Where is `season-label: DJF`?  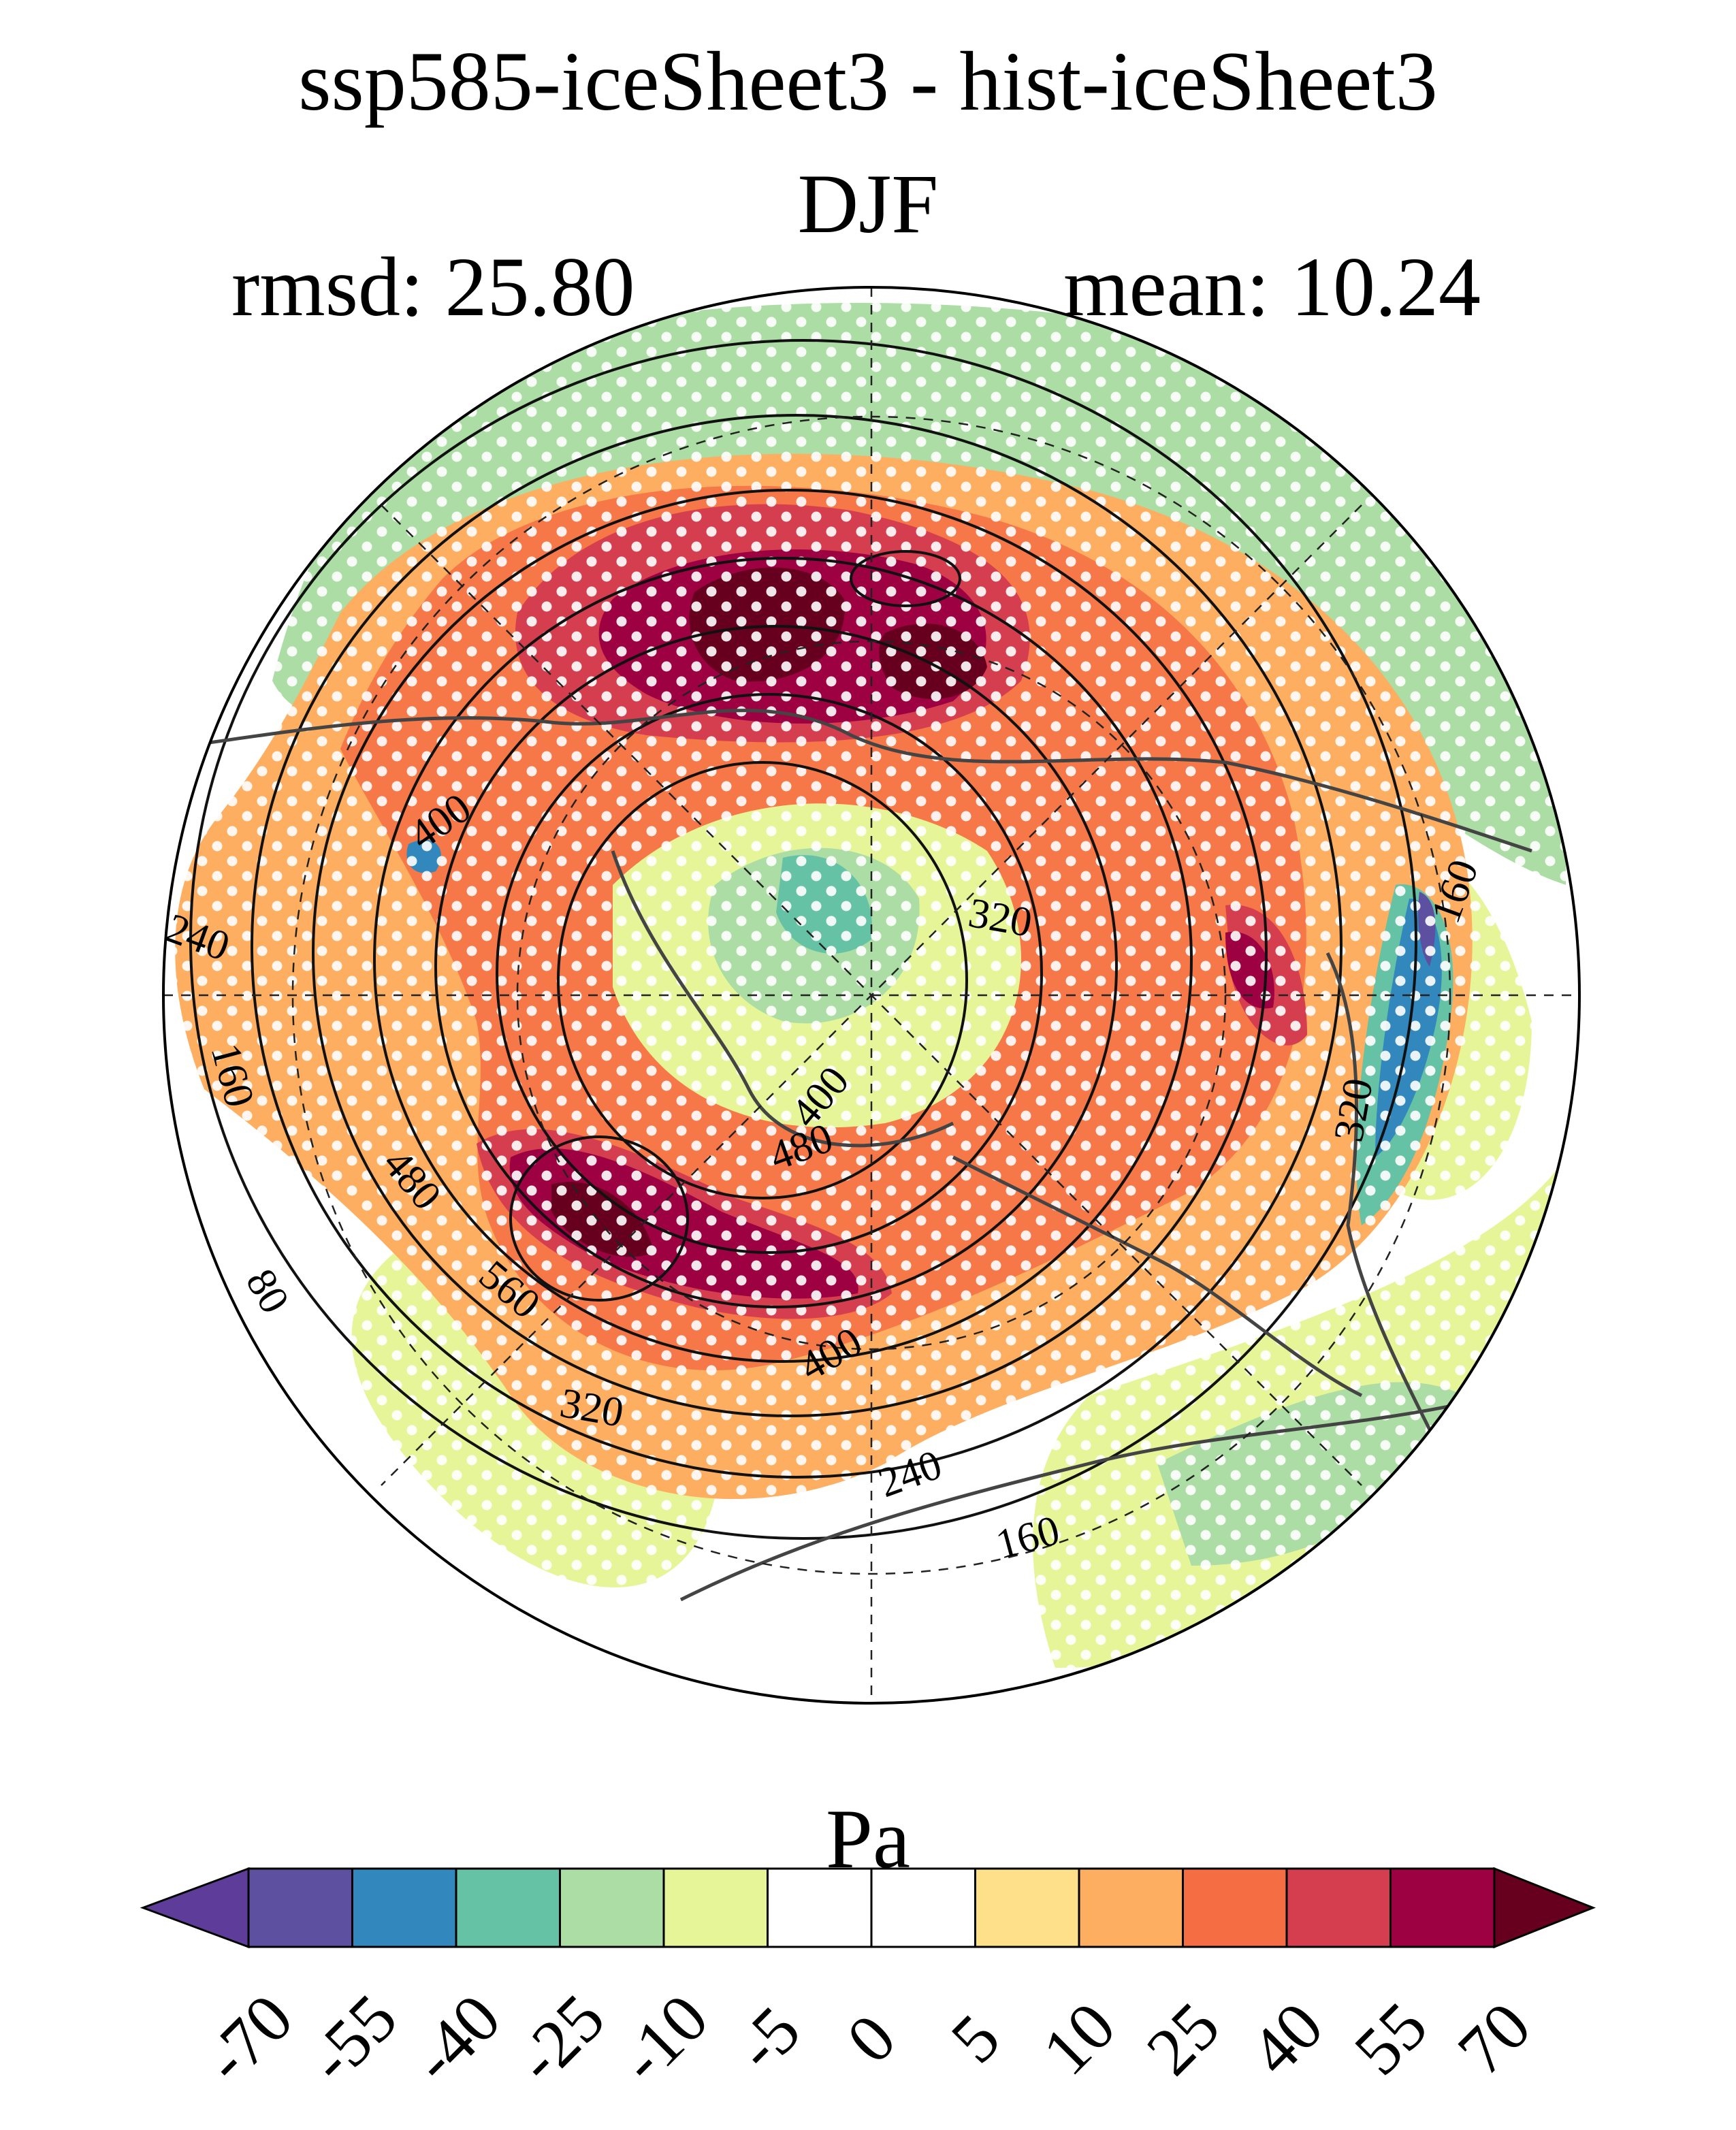 season-label: DJF is located at coordinates (868, 204).